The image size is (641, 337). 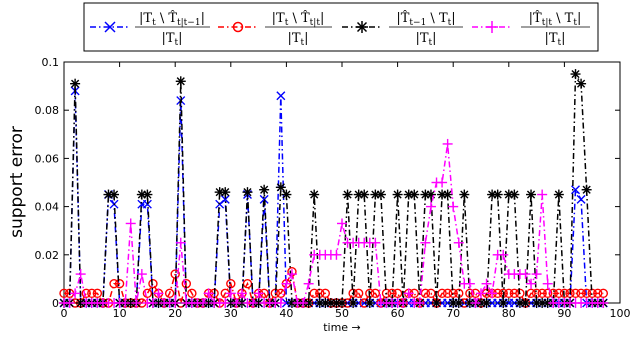 What do you see at coordinates (453, 313) in the screenshot?
I see `x-tick-label: 70` at bounding box center [453, 313].